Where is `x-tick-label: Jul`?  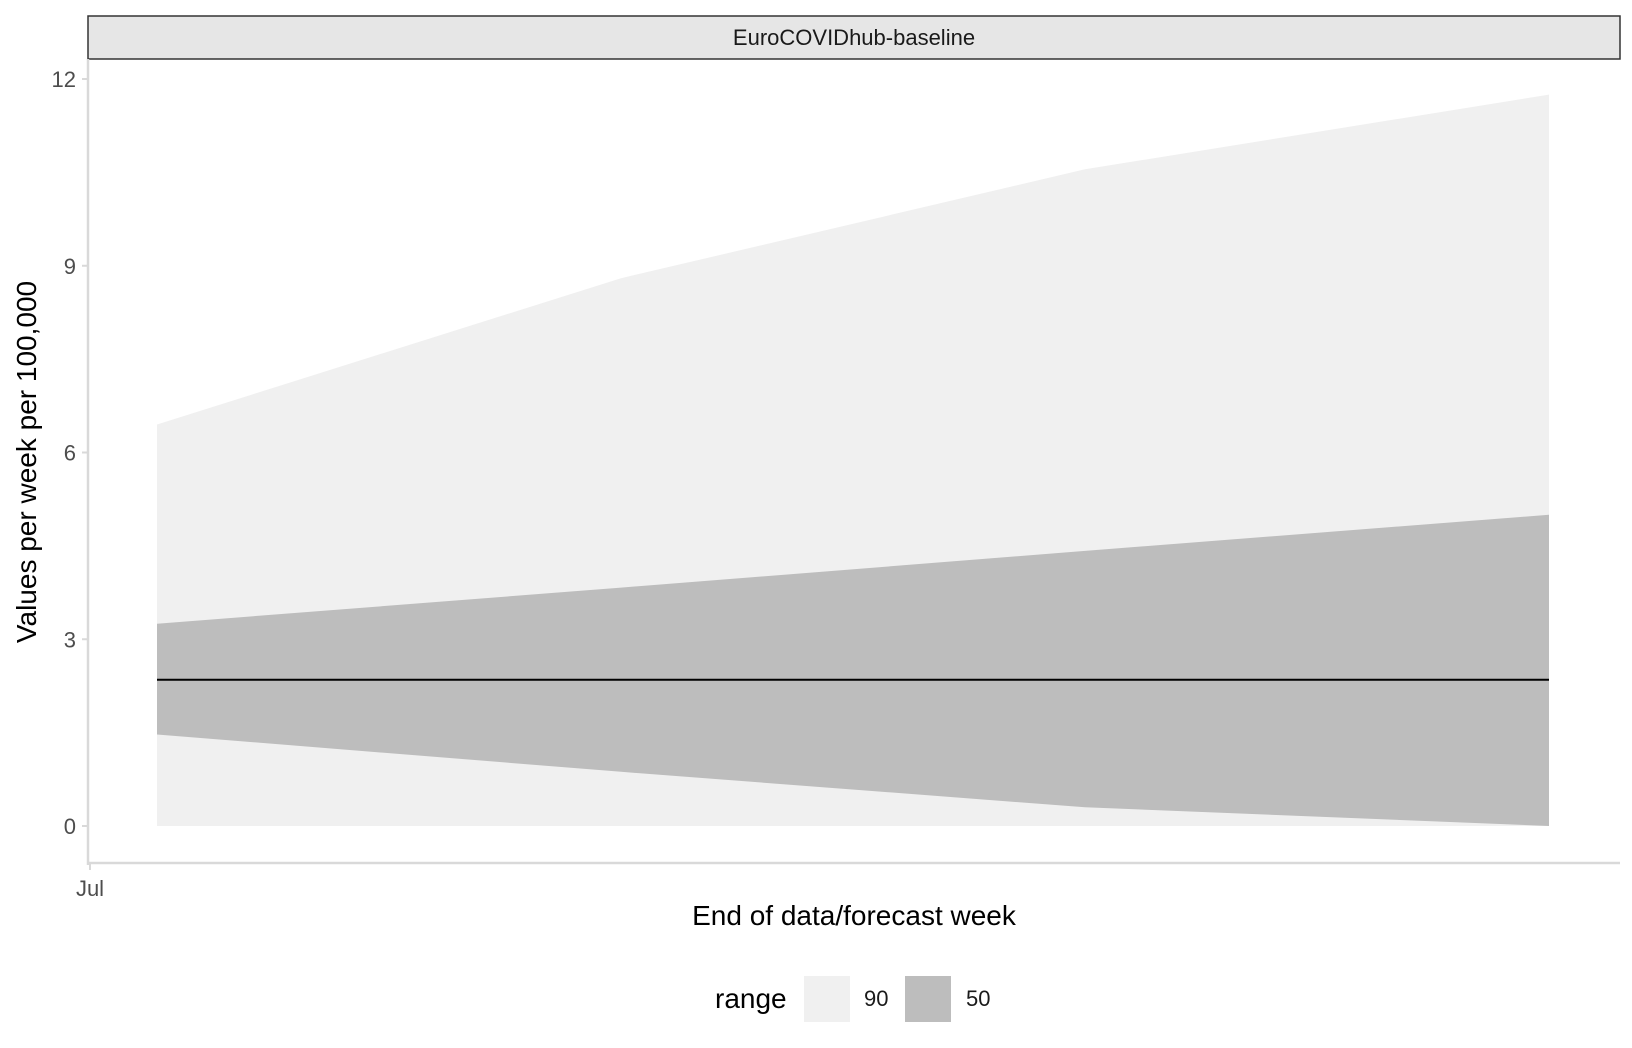
x-tick-label: Jul is located at coordinates (90, 888).